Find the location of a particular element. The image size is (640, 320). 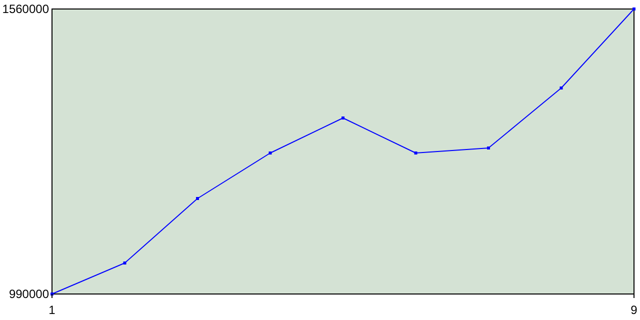

y-tick-label: 1560000 is located at coordinates (26, 9).